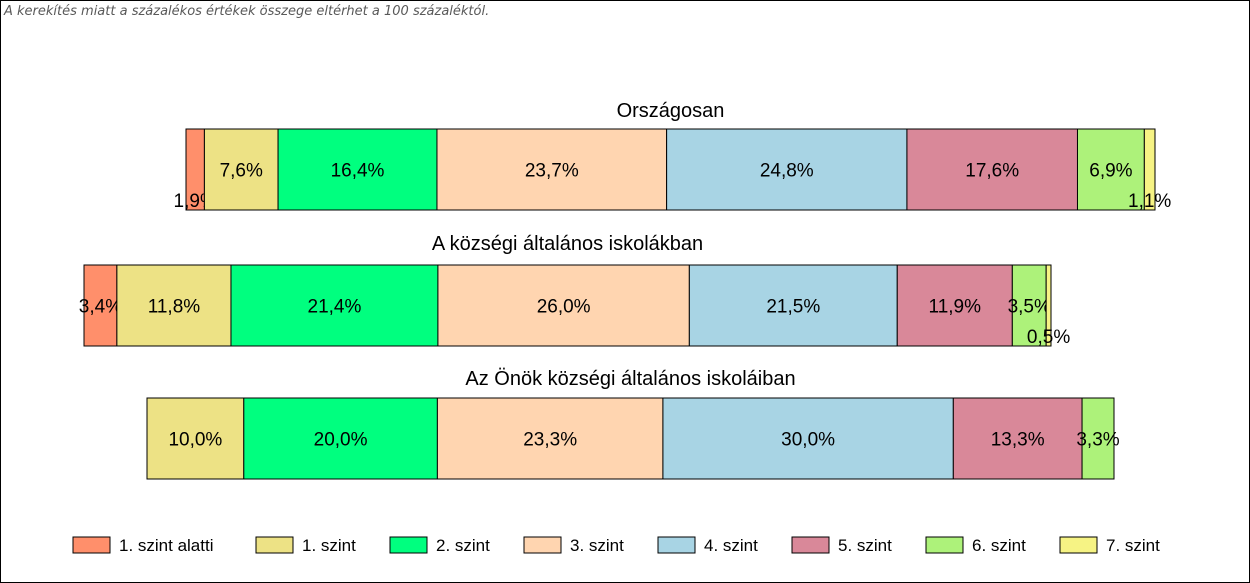 The height and width of the screenshot is (583, 1250). I want to click on bar-title-1: A községi általános iskolákban, so click(567, 244).